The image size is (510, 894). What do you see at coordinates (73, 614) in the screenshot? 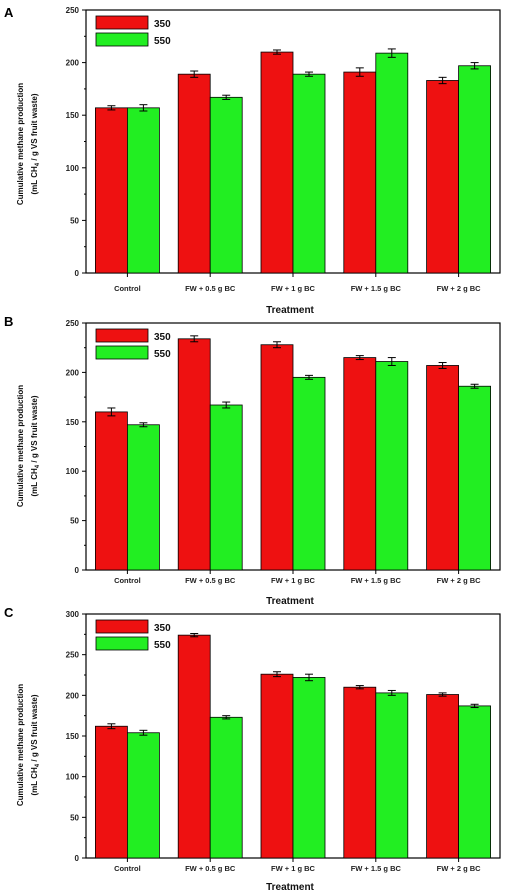
I see `y-tick-label: 300` at bounding box center [73, 614].